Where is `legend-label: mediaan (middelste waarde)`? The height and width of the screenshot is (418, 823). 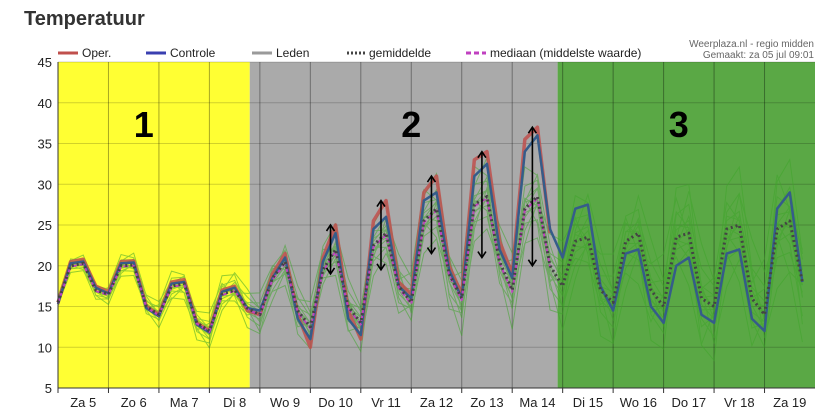
legend-label: mediaan (middelste waarde) is located at coordinates (565, 53).